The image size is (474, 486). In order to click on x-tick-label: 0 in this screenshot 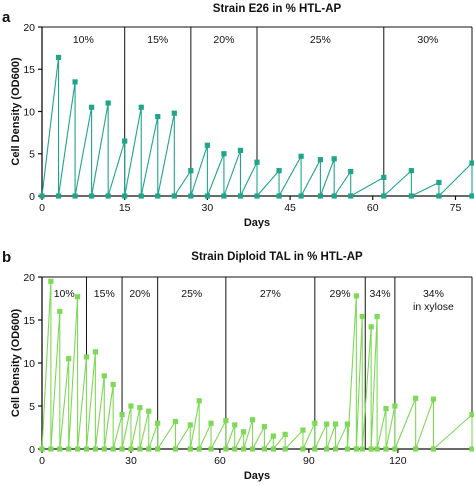, I will do `click(42, 208)`.